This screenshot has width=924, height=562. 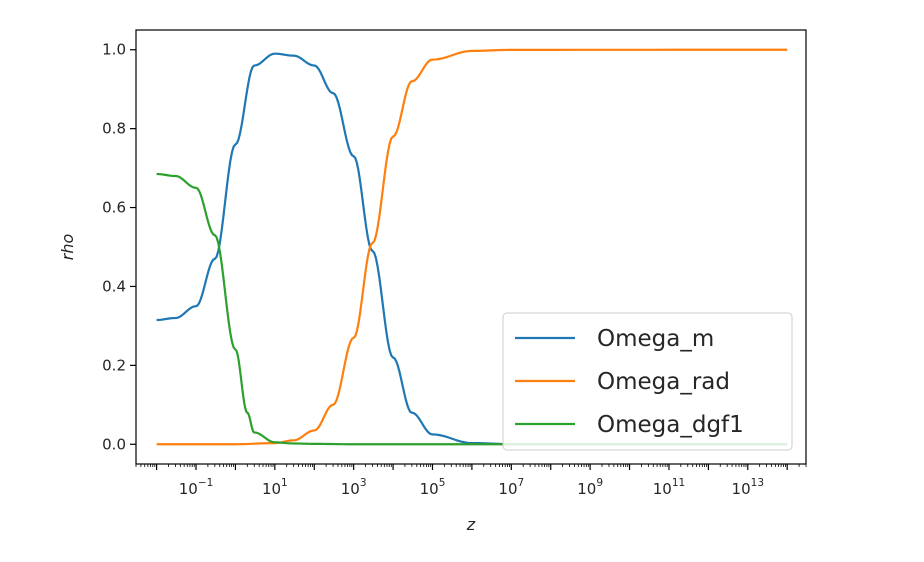 I want to click on legend-label: Omega_rad, so click(x=663, y=382).